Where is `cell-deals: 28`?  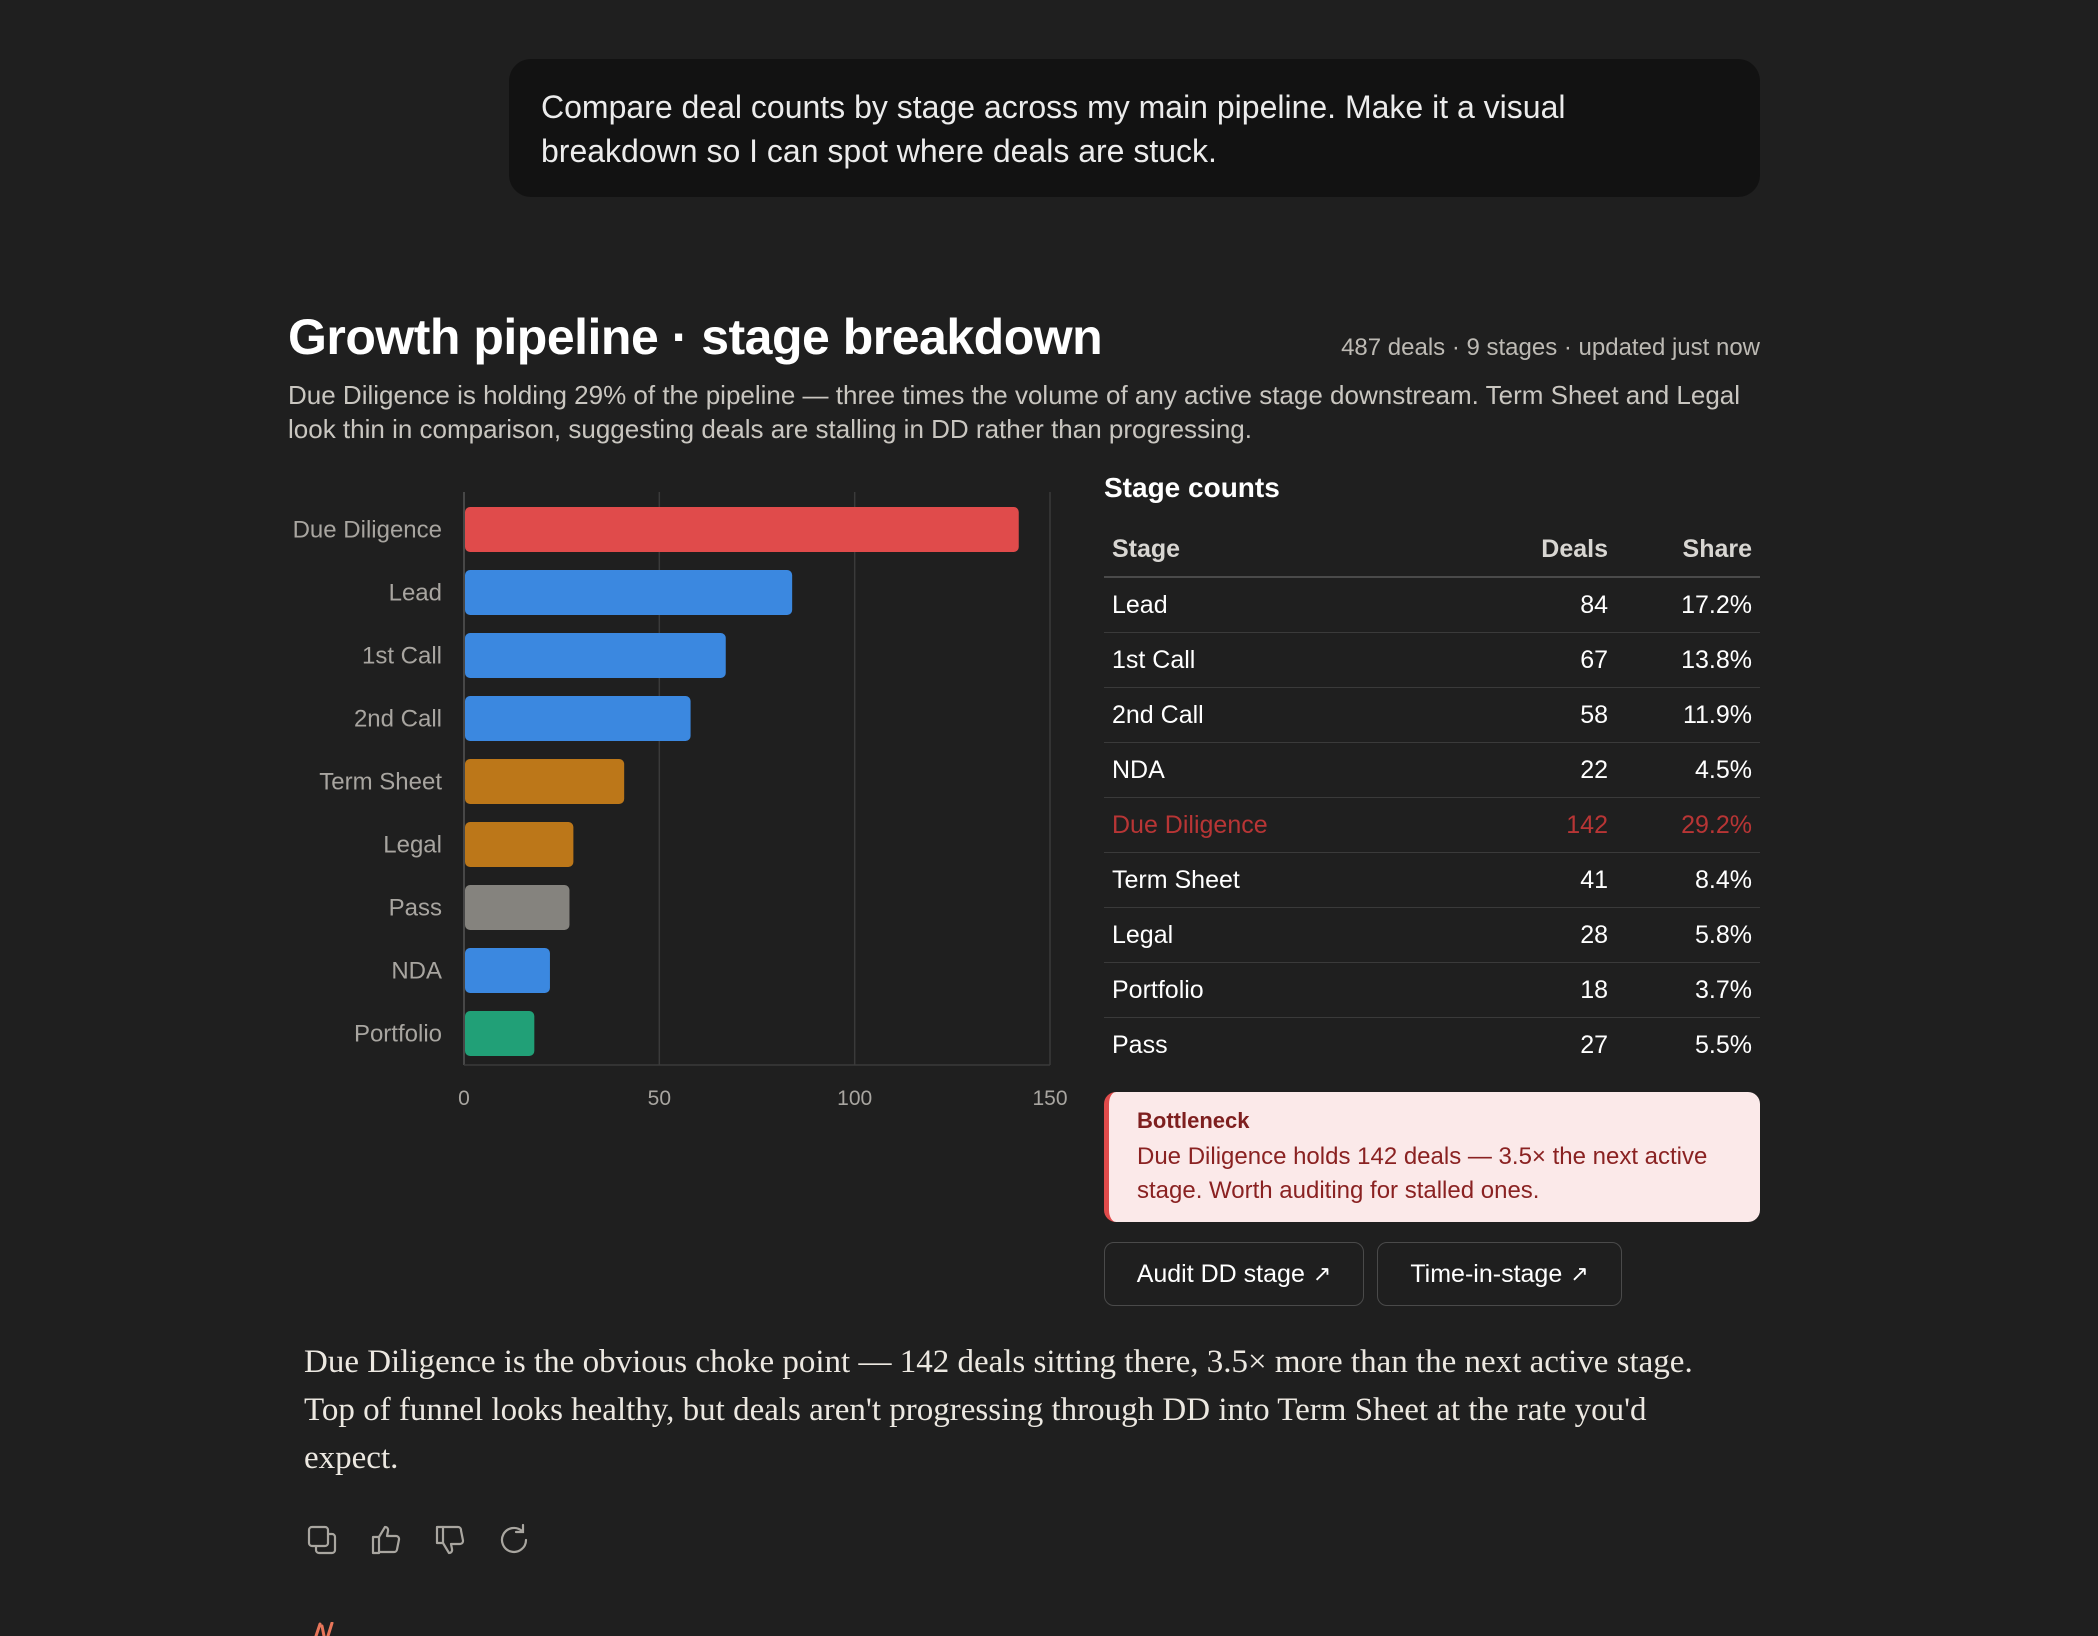
cell-deals: 28 is located at coordinates (1550, 935).